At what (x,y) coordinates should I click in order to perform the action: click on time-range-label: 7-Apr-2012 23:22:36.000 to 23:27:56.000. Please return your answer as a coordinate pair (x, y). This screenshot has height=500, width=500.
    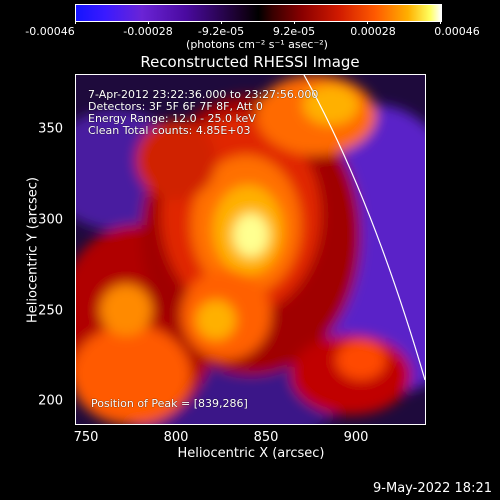
    Looking at the image, I should click on (203, 94).